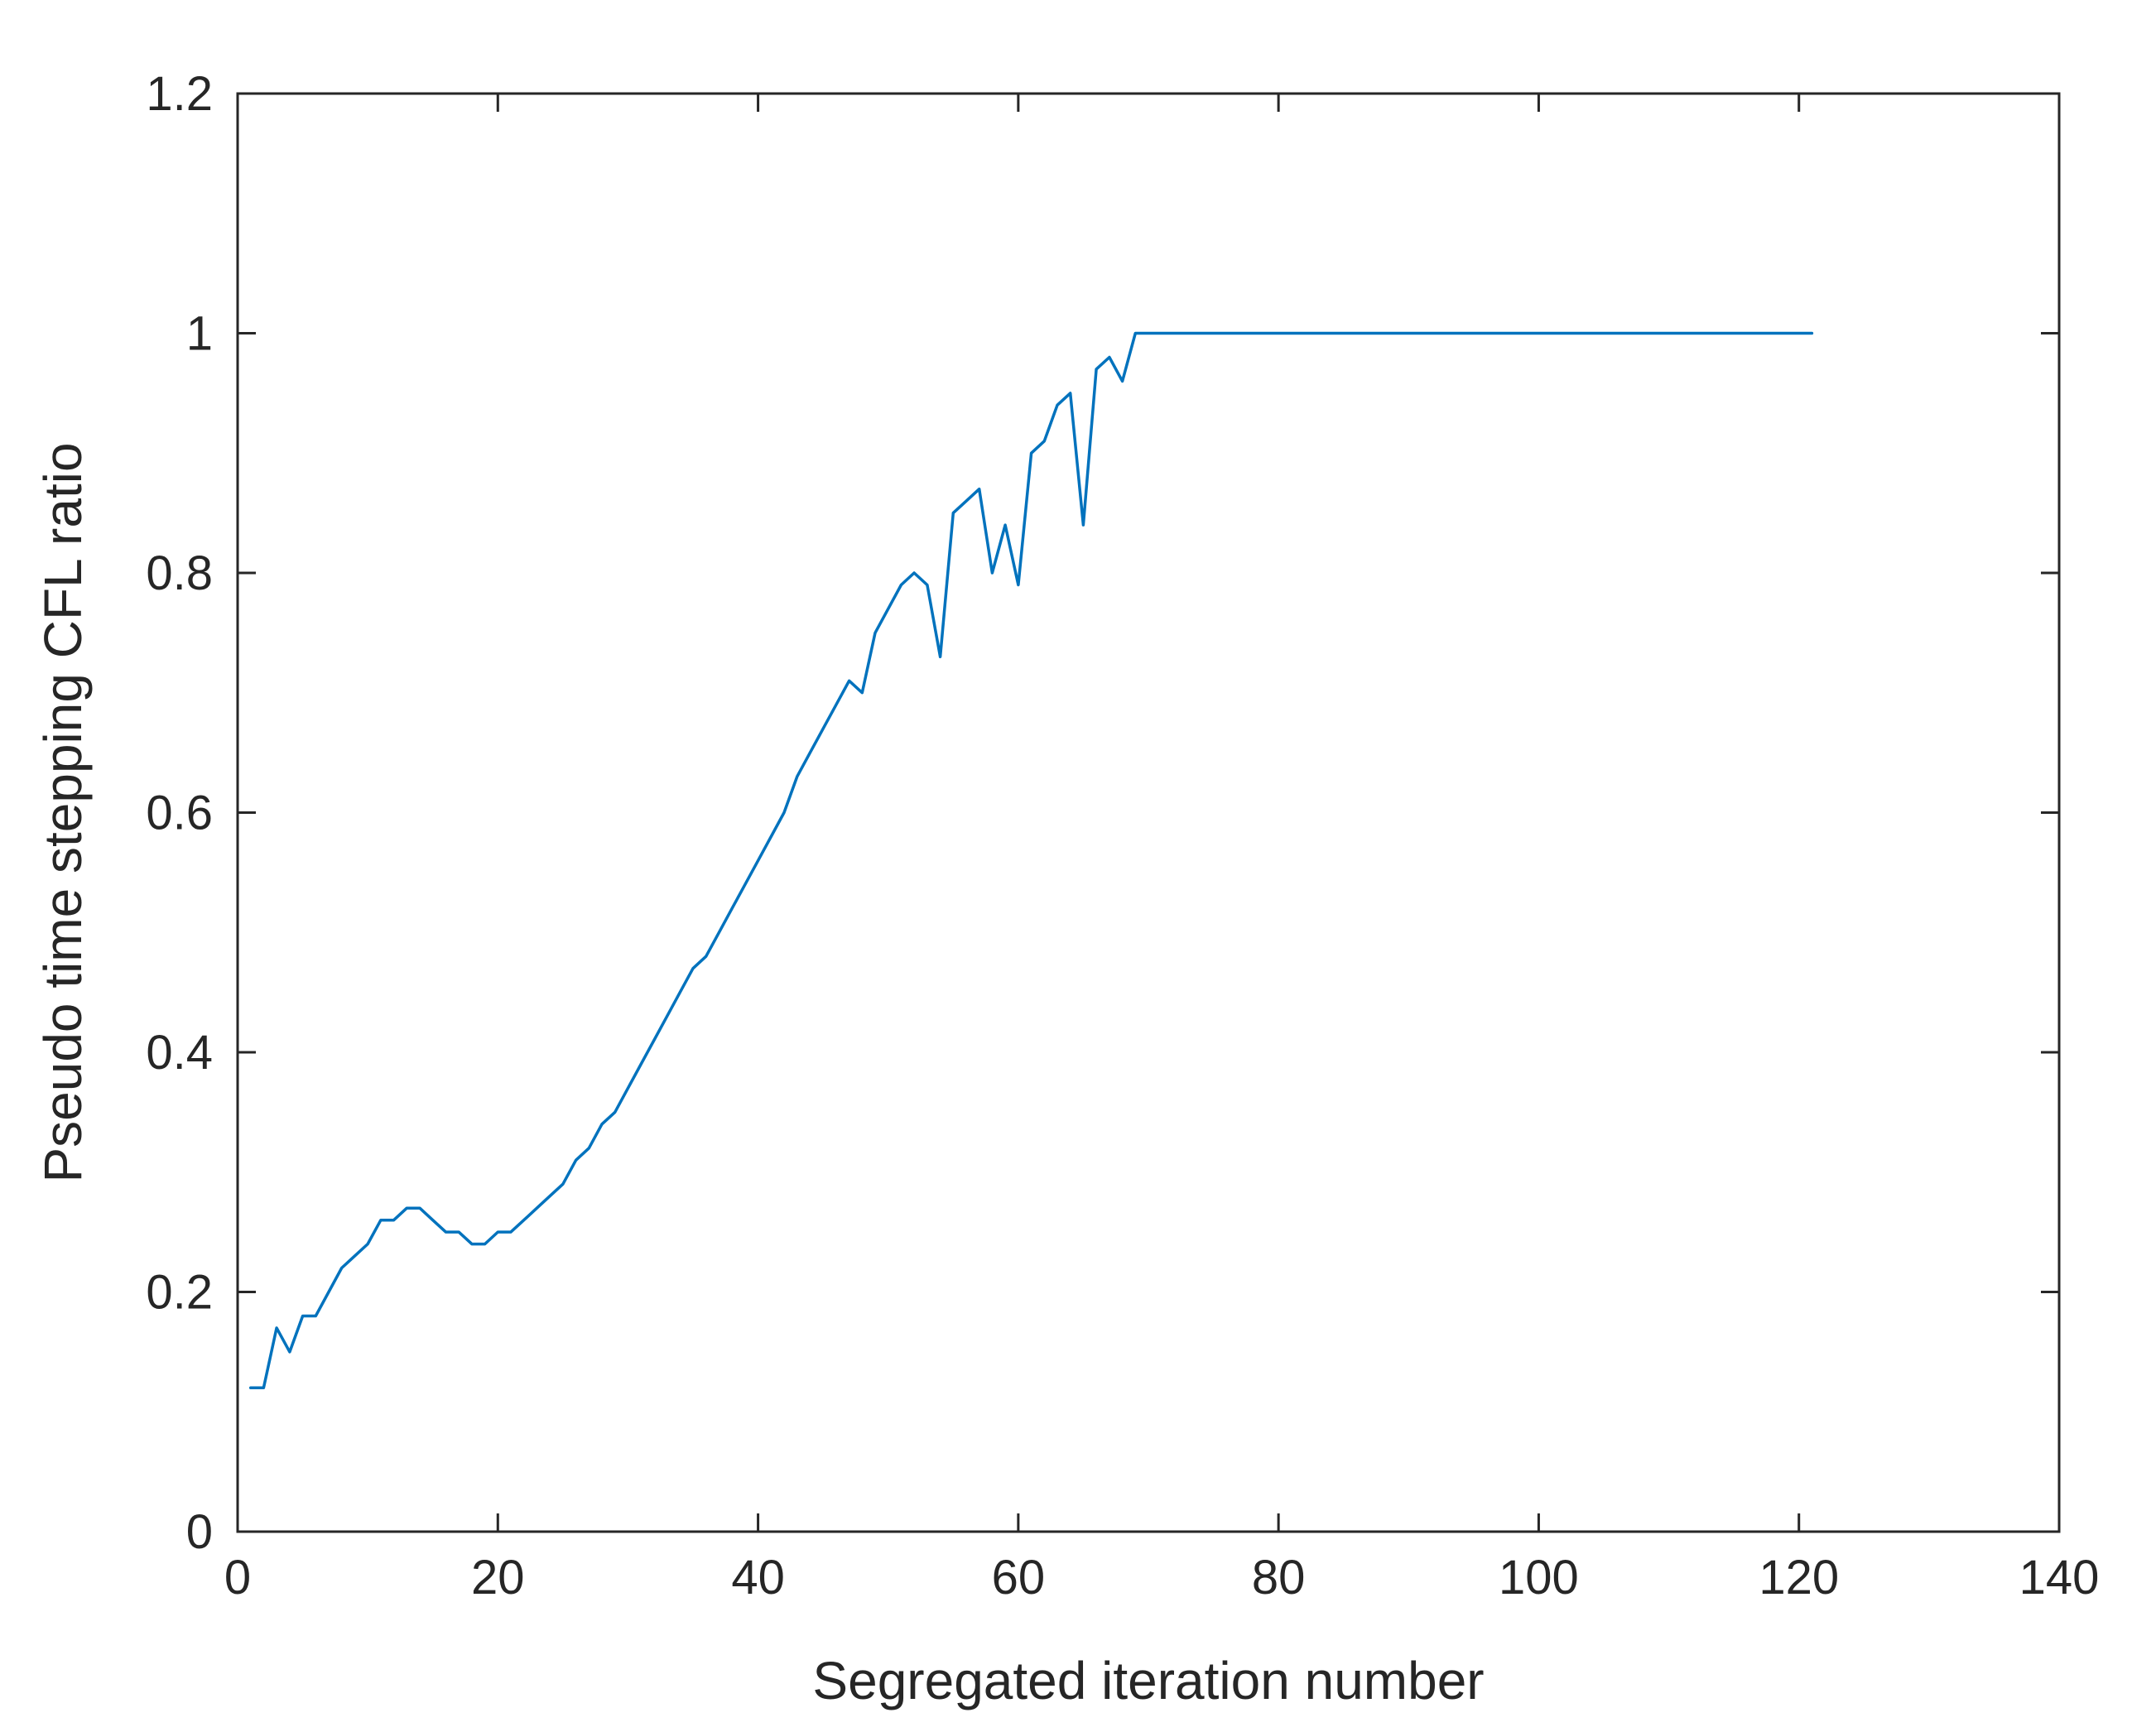  What do you see at coordinates (758, 1578) in the screenshot?
I see `x-tick-label: 40` at bounding box center [758, 1578].